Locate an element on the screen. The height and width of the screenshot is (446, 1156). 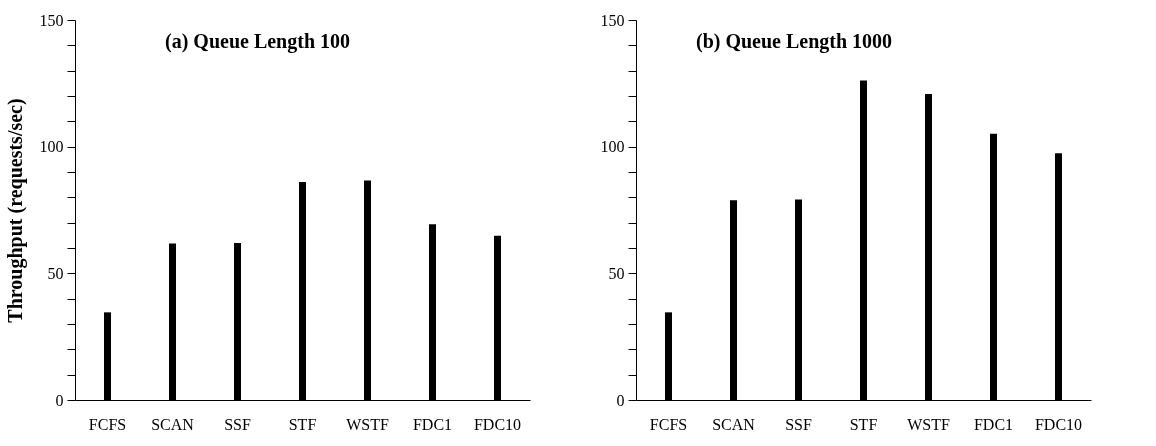
y-axis-title: Throughput (requests/sec) is located at coordinates (15, 210).